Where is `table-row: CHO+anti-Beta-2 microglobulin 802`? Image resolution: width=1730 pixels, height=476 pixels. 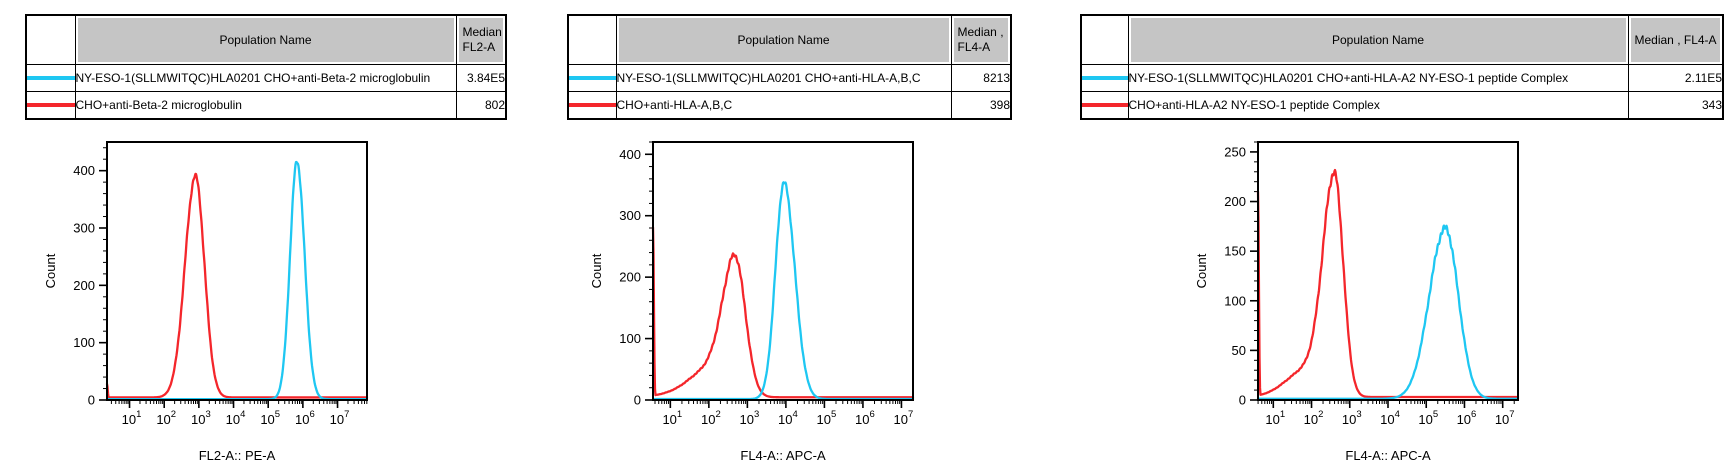 table-row: CHO+anti-Beta-2 microglobulin 802 is located at coordinates (266, 105).